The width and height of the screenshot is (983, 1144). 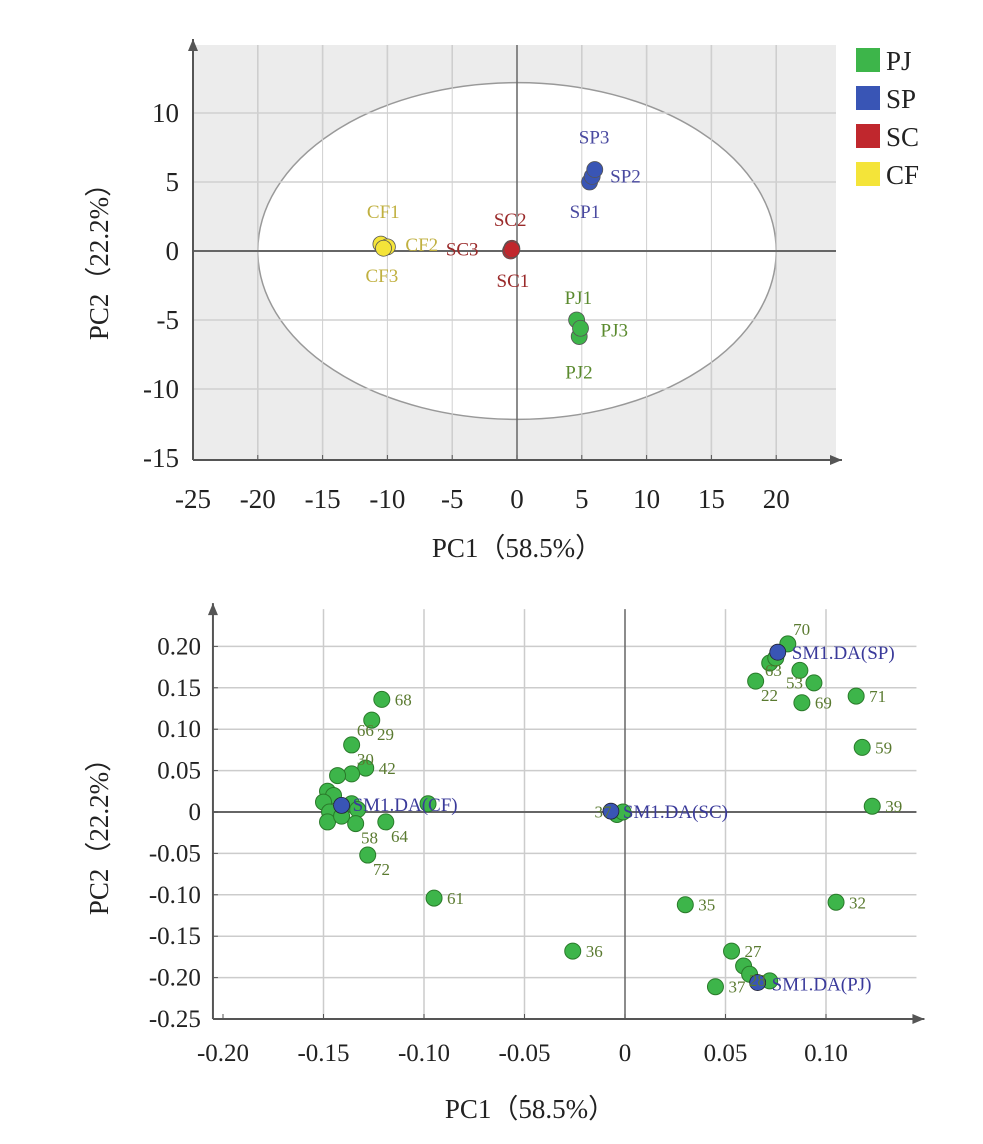 I want to click on y-tick-label: -0.25, so click(x=175, y=1019).